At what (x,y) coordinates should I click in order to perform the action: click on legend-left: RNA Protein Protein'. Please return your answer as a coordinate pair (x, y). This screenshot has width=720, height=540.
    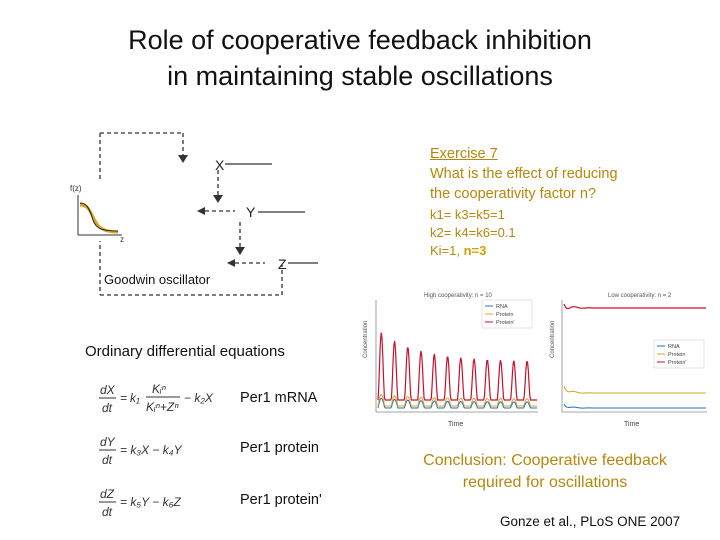
    Looking at the image, I should click on (507, 314).